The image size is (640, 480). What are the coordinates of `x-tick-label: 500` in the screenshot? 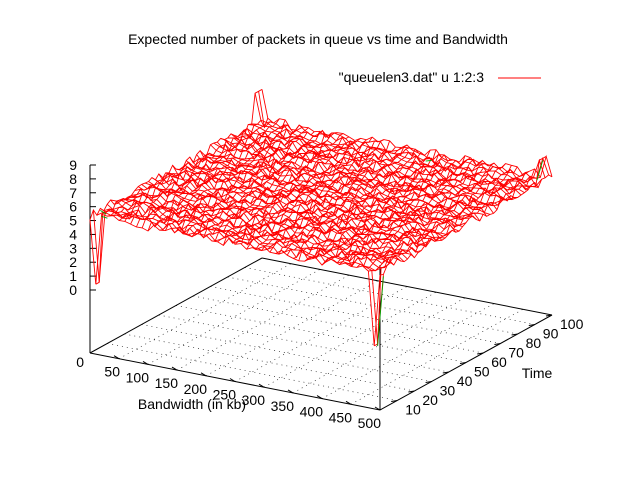 It's located at (370, 423).